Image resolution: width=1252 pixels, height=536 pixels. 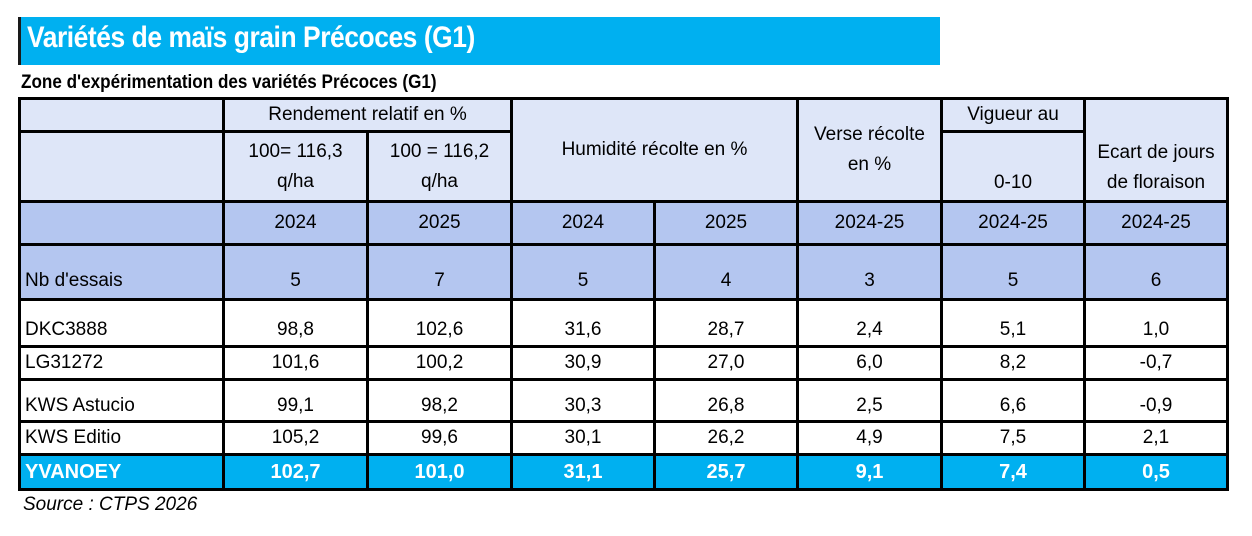 I want to click on value-cell: 2,5, so click(x=869, y=400).